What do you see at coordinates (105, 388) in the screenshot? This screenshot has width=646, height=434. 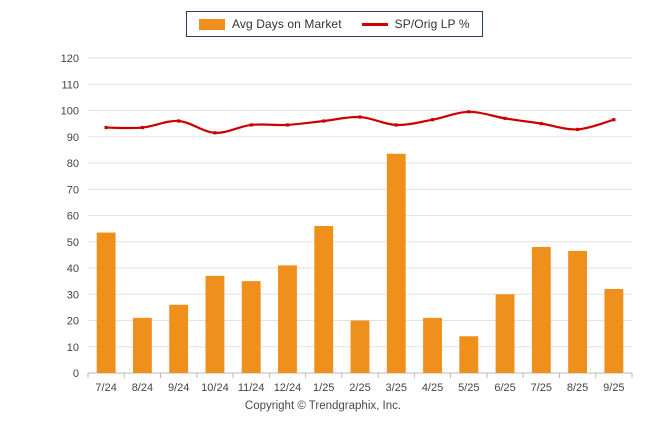 I see `x-axis-label-7-24: 7/24` at bounding box center [105, 388].